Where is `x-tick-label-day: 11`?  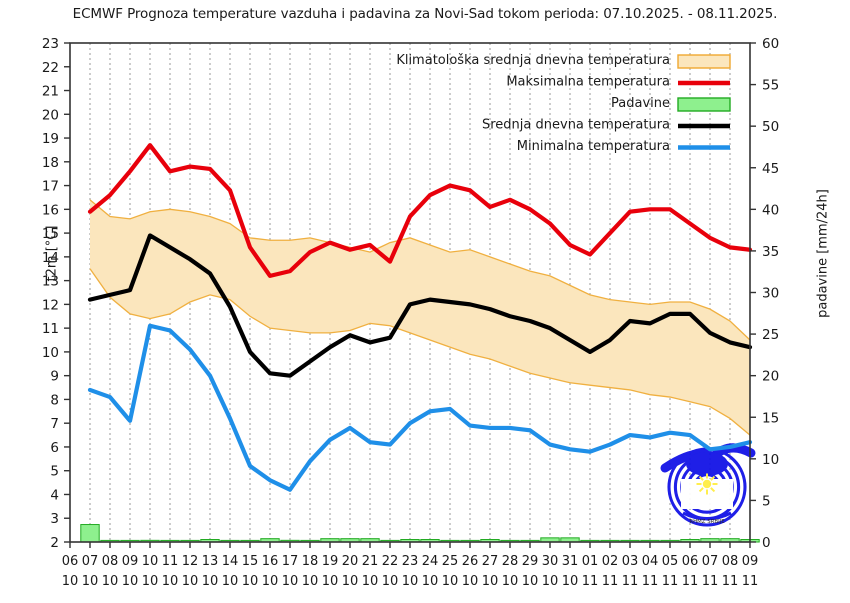 x-tick-label-day: 11 is located at coordinates (170, 561).